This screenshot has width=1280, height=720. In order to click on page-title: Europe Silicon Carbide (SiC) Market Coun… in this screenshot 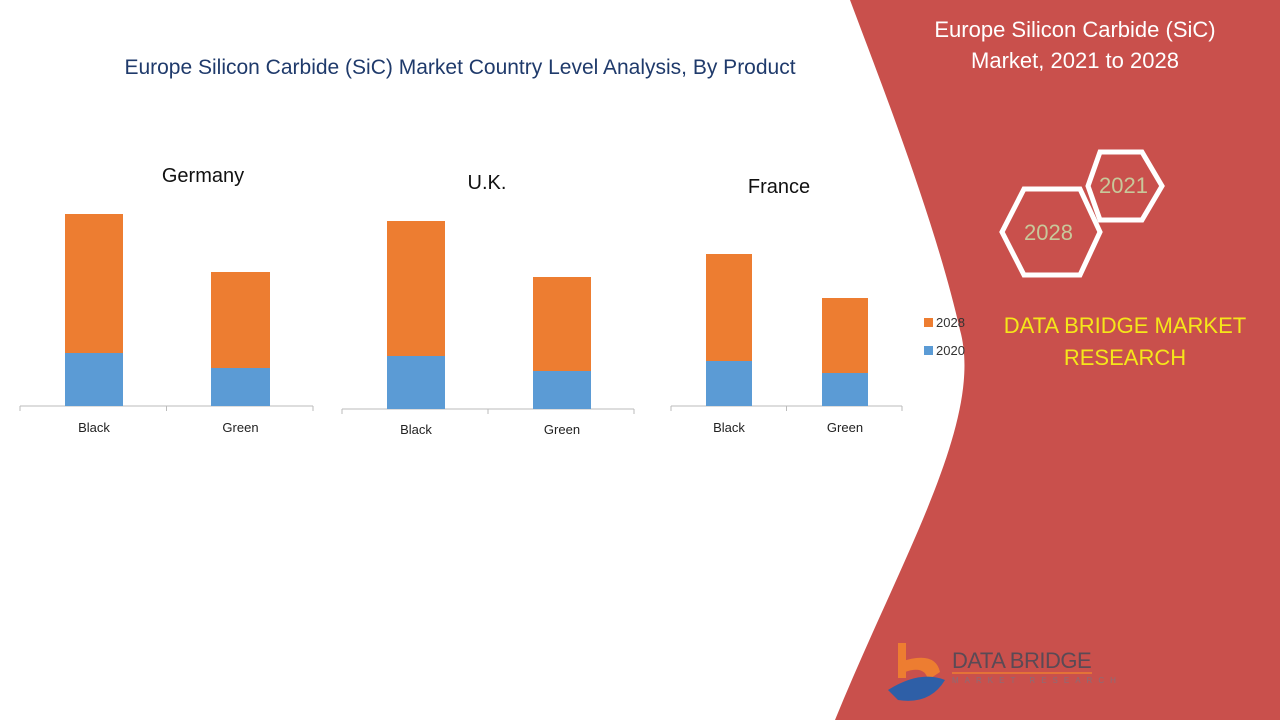, I will do `click(460, 67)`.